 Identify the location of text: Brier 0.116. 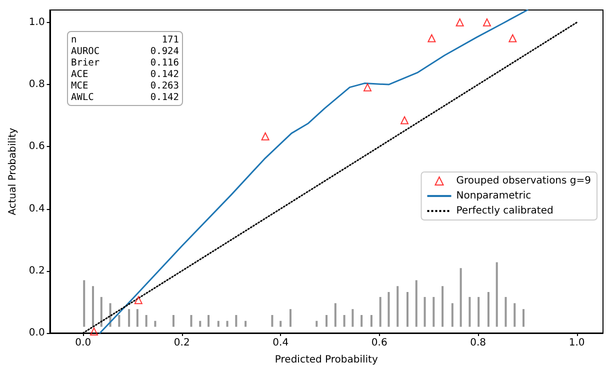
(125, 62).